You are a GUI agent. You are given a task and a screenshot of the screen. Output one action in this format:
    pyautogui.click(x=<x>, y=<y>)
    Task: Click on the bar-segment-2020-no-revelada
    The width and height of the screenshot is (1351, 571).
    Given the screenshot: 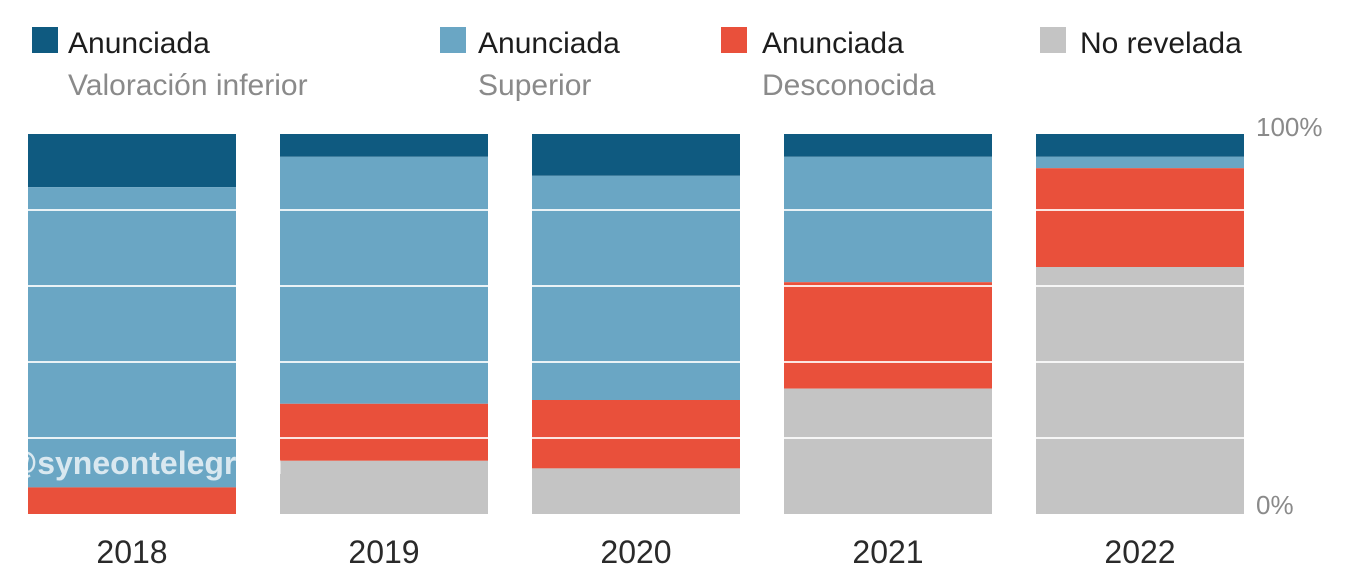 What is the action you would take?
    pyautogui.click(x=636, y=491)
    